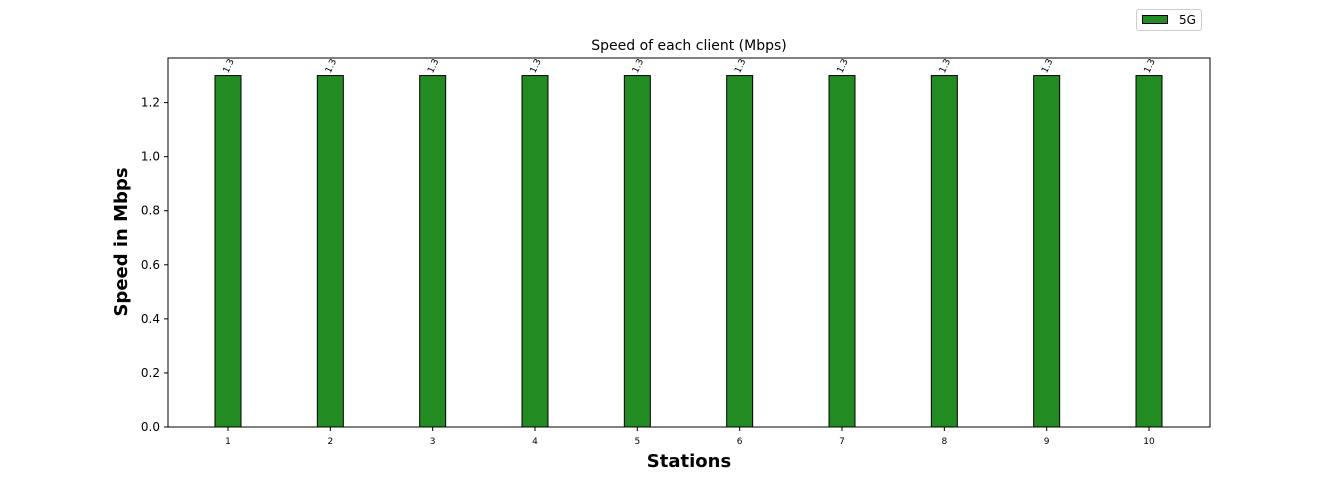  Describe the element at coordinates (150, 157) in the screenshot. I see `y-tick-label: 1.0` at that location.